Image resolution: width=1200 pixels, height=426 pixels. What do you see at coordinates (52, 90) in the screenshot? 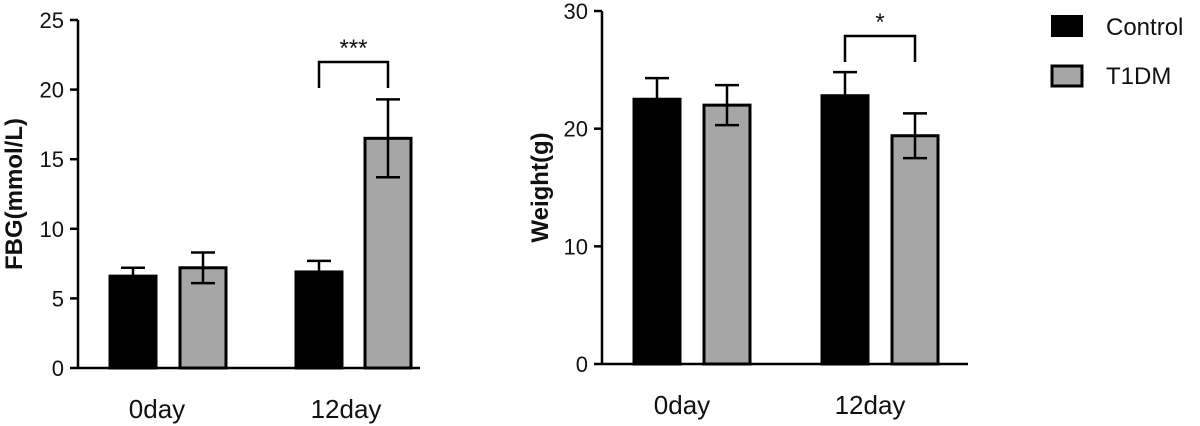
I see `fbg-y-tick-label: 20` at bounding box center [52, 90].